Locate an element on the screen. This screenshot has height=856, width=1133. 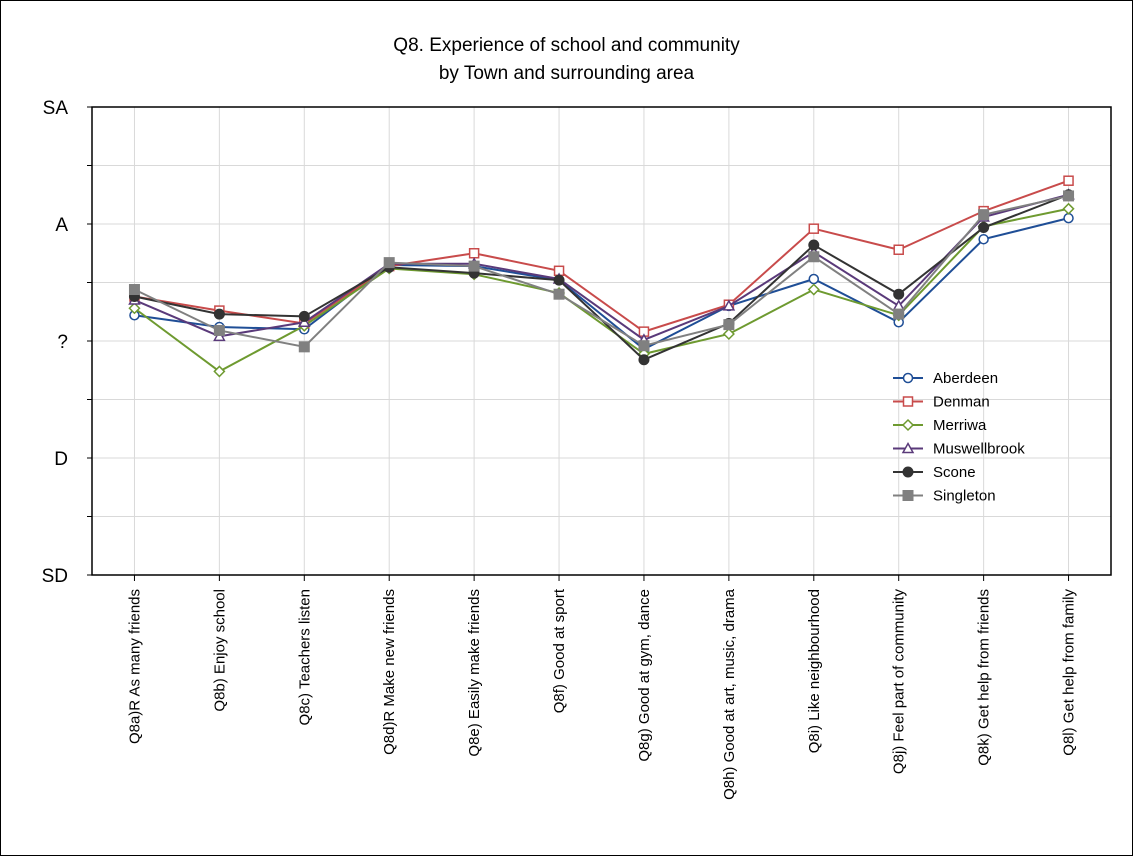
legend-item-singleton: Singleton is located at coordinates (944, 496).